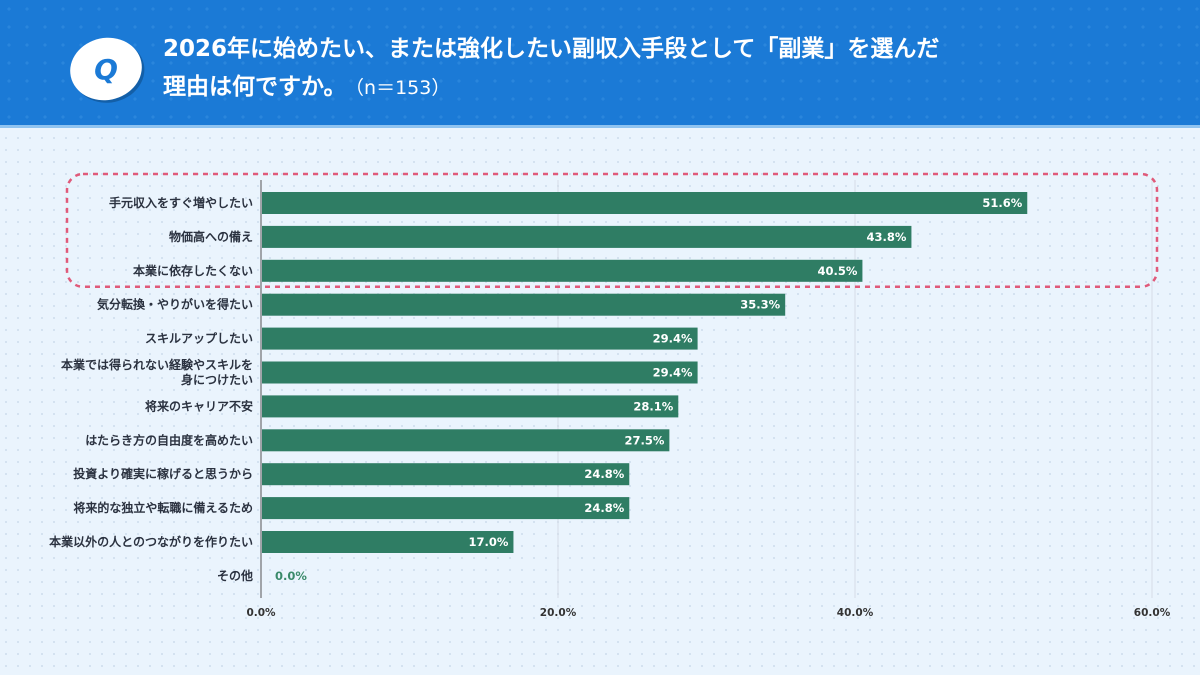 The height and width of the screenshot is (675, 1200). What do you see at coordinates (151, 541) in the screenshot?
I see `category-label: 本業以外の人とのつながりを作りたい` at bounding box center [151, 541].